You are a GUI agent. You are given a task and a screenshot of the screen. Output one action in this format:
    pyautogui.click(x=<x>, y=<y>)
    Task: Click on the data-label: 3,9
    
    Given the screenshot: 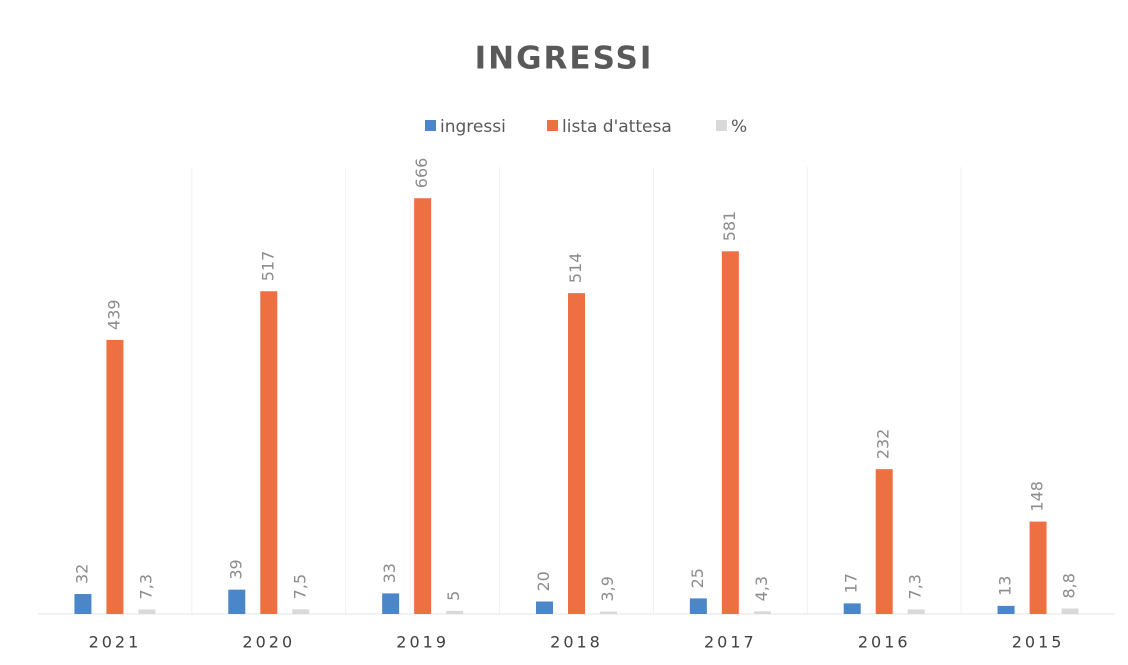 What is the action you would take?
    pyautogui.click(x=607, y=588)
    